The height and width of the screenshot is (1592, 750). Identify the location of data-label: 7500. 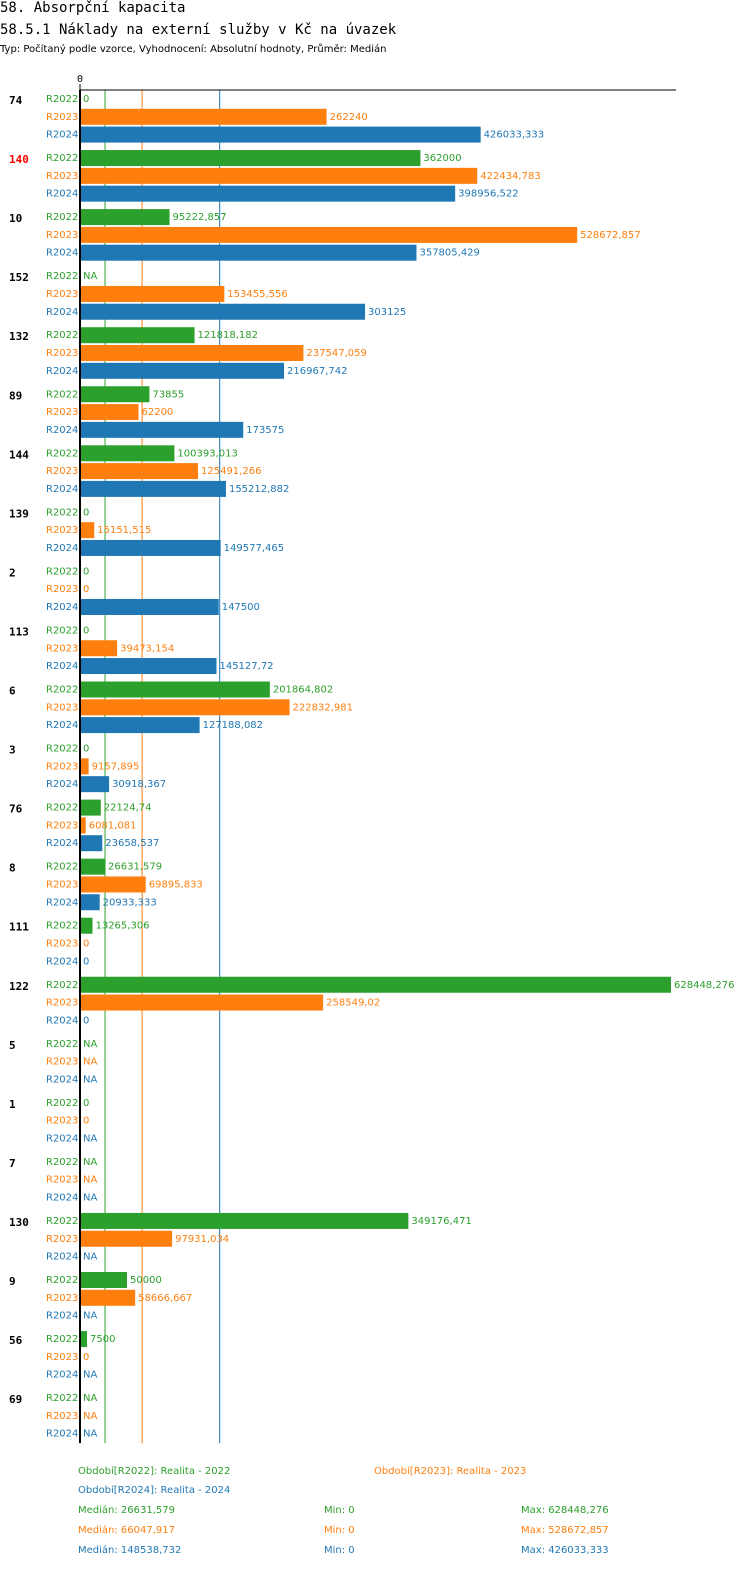
(102, 1339).